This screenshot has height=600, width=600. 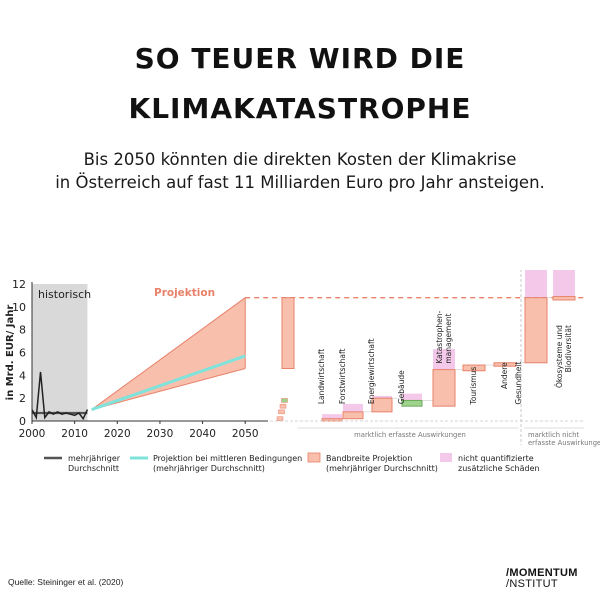 What do you see at coordinates (369, 458) in the screenshot?
I see `legend-label-band-1: Bandbreite Projektion` at bounding box center [369, 458].